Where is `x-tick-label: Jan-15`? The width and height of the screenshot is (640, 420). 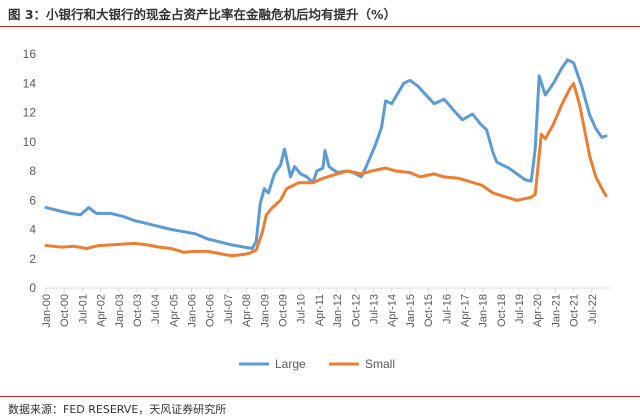
x-tick-label: Jan-15 is located at coordinates (411, 311).